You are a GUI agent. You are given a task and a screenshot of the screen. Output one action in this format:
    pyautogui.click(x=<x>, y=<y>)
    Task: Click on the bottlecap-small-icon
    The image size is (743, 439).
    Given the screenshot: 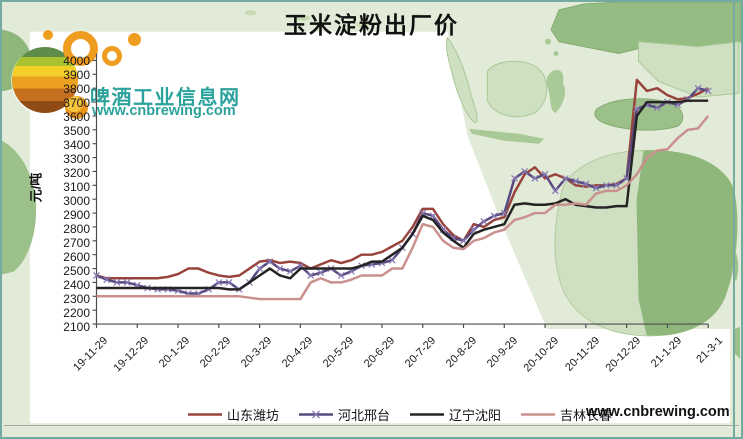 What is the action you would take?
    pyautogui.click(x=76, y=107)
    